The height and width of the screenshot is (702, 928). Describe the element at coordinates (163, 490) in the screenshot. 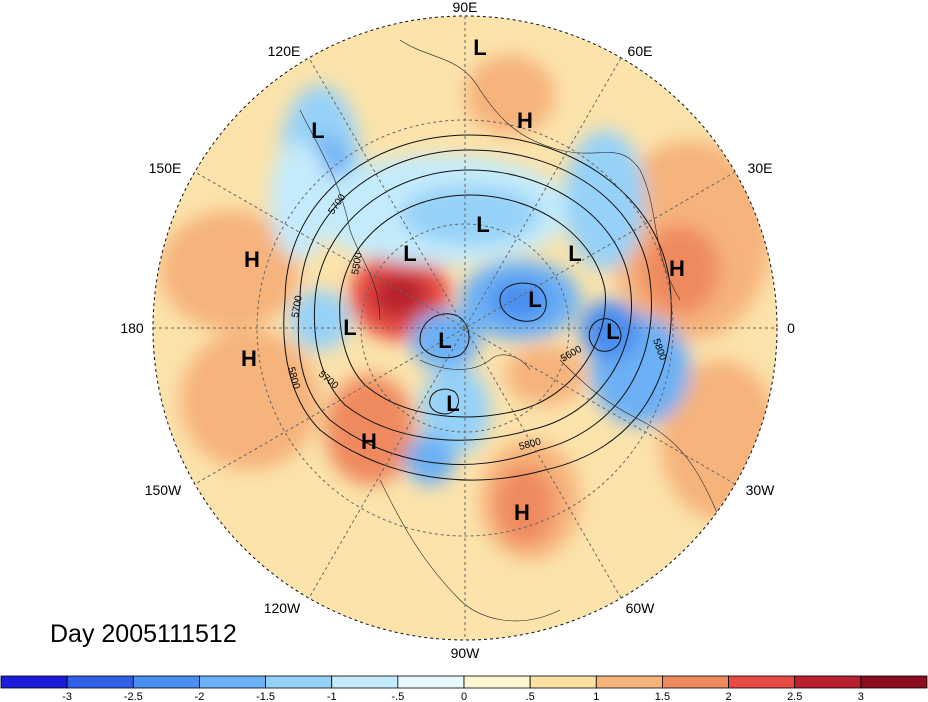

I see `lon-label-150w: 150W` at that location.